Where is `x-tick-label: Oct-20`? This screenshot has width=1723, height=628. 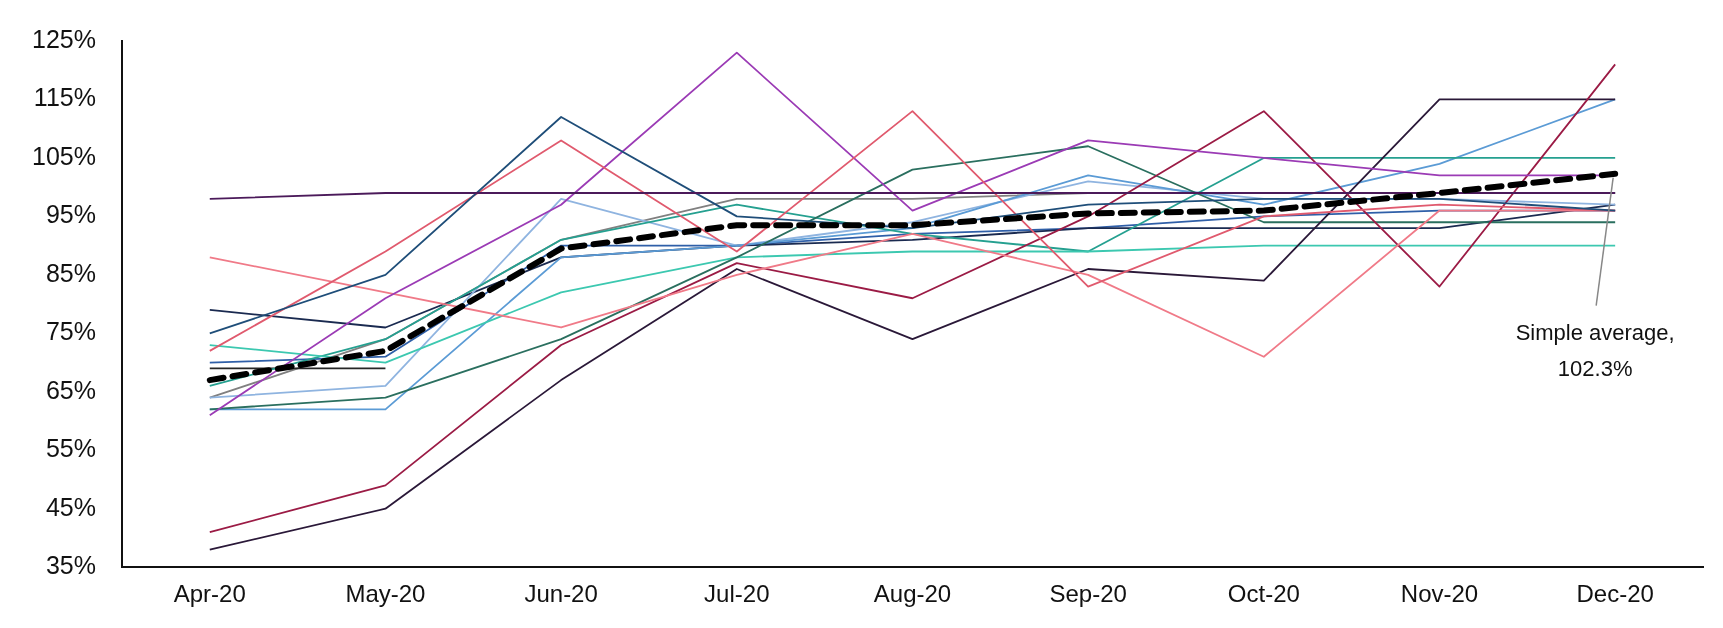
x-tick-label: Oct-20 is located at coordinates (1263, 594).